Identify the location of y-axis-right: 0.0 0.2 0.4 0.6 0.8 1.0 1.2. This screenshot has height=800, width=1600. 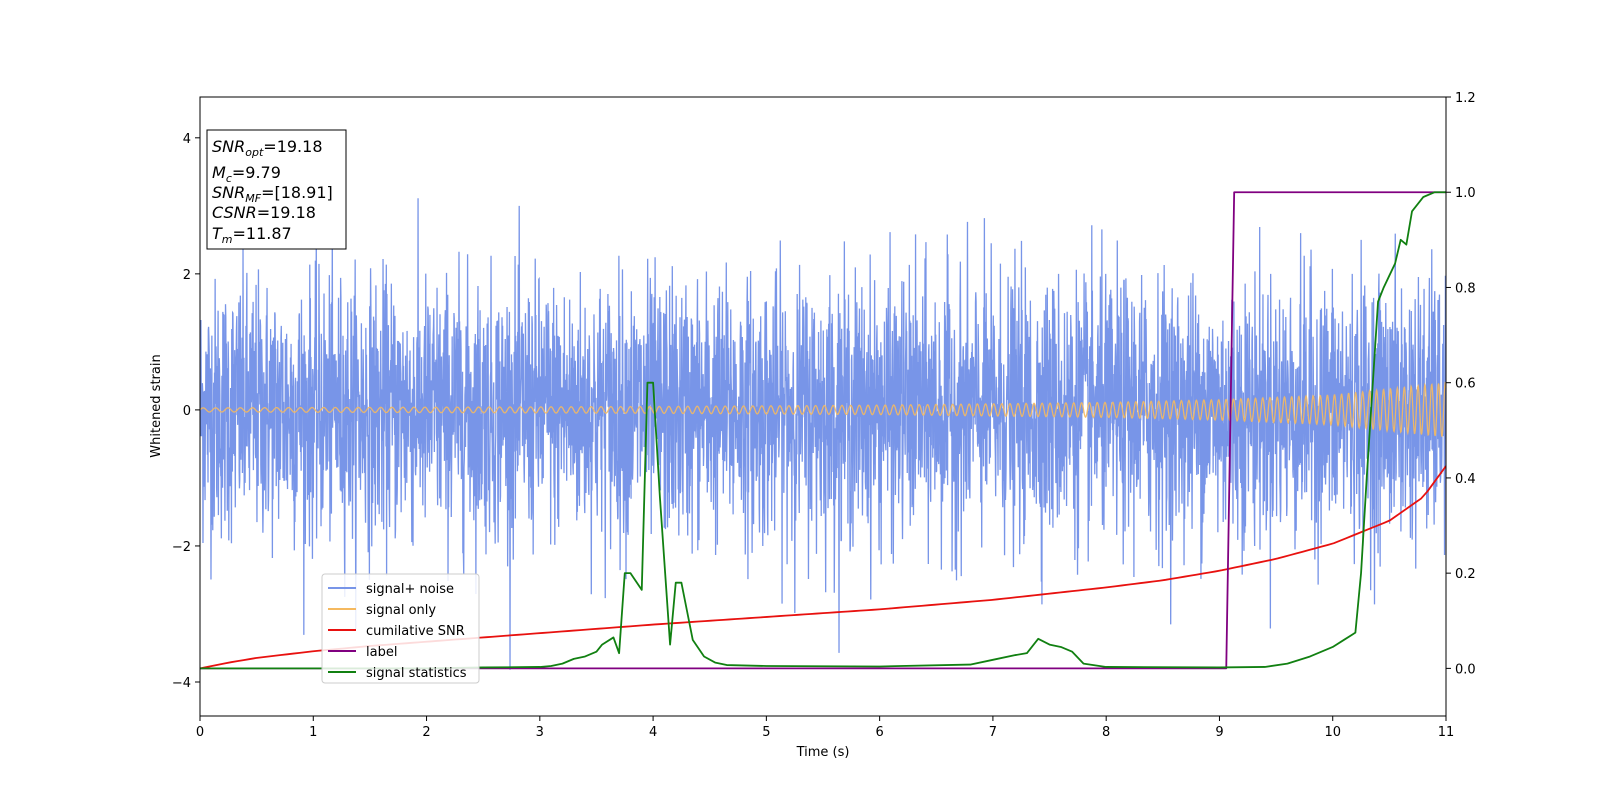
(1461, 384).